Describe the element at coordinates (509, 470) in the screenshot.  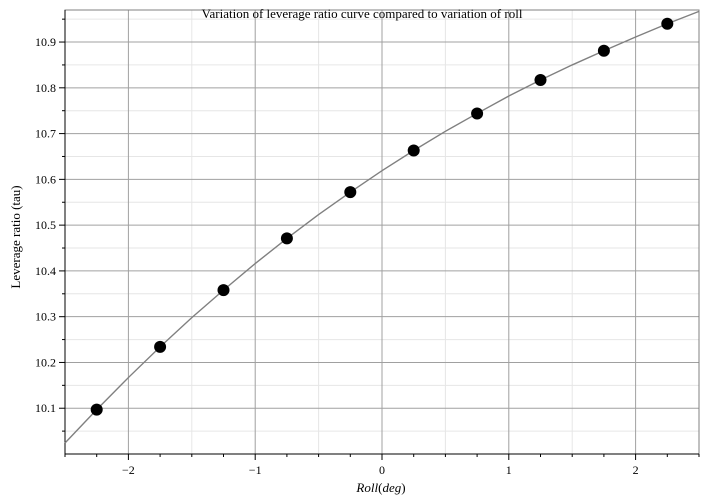
I see `x-tick-label: 1` at that location.